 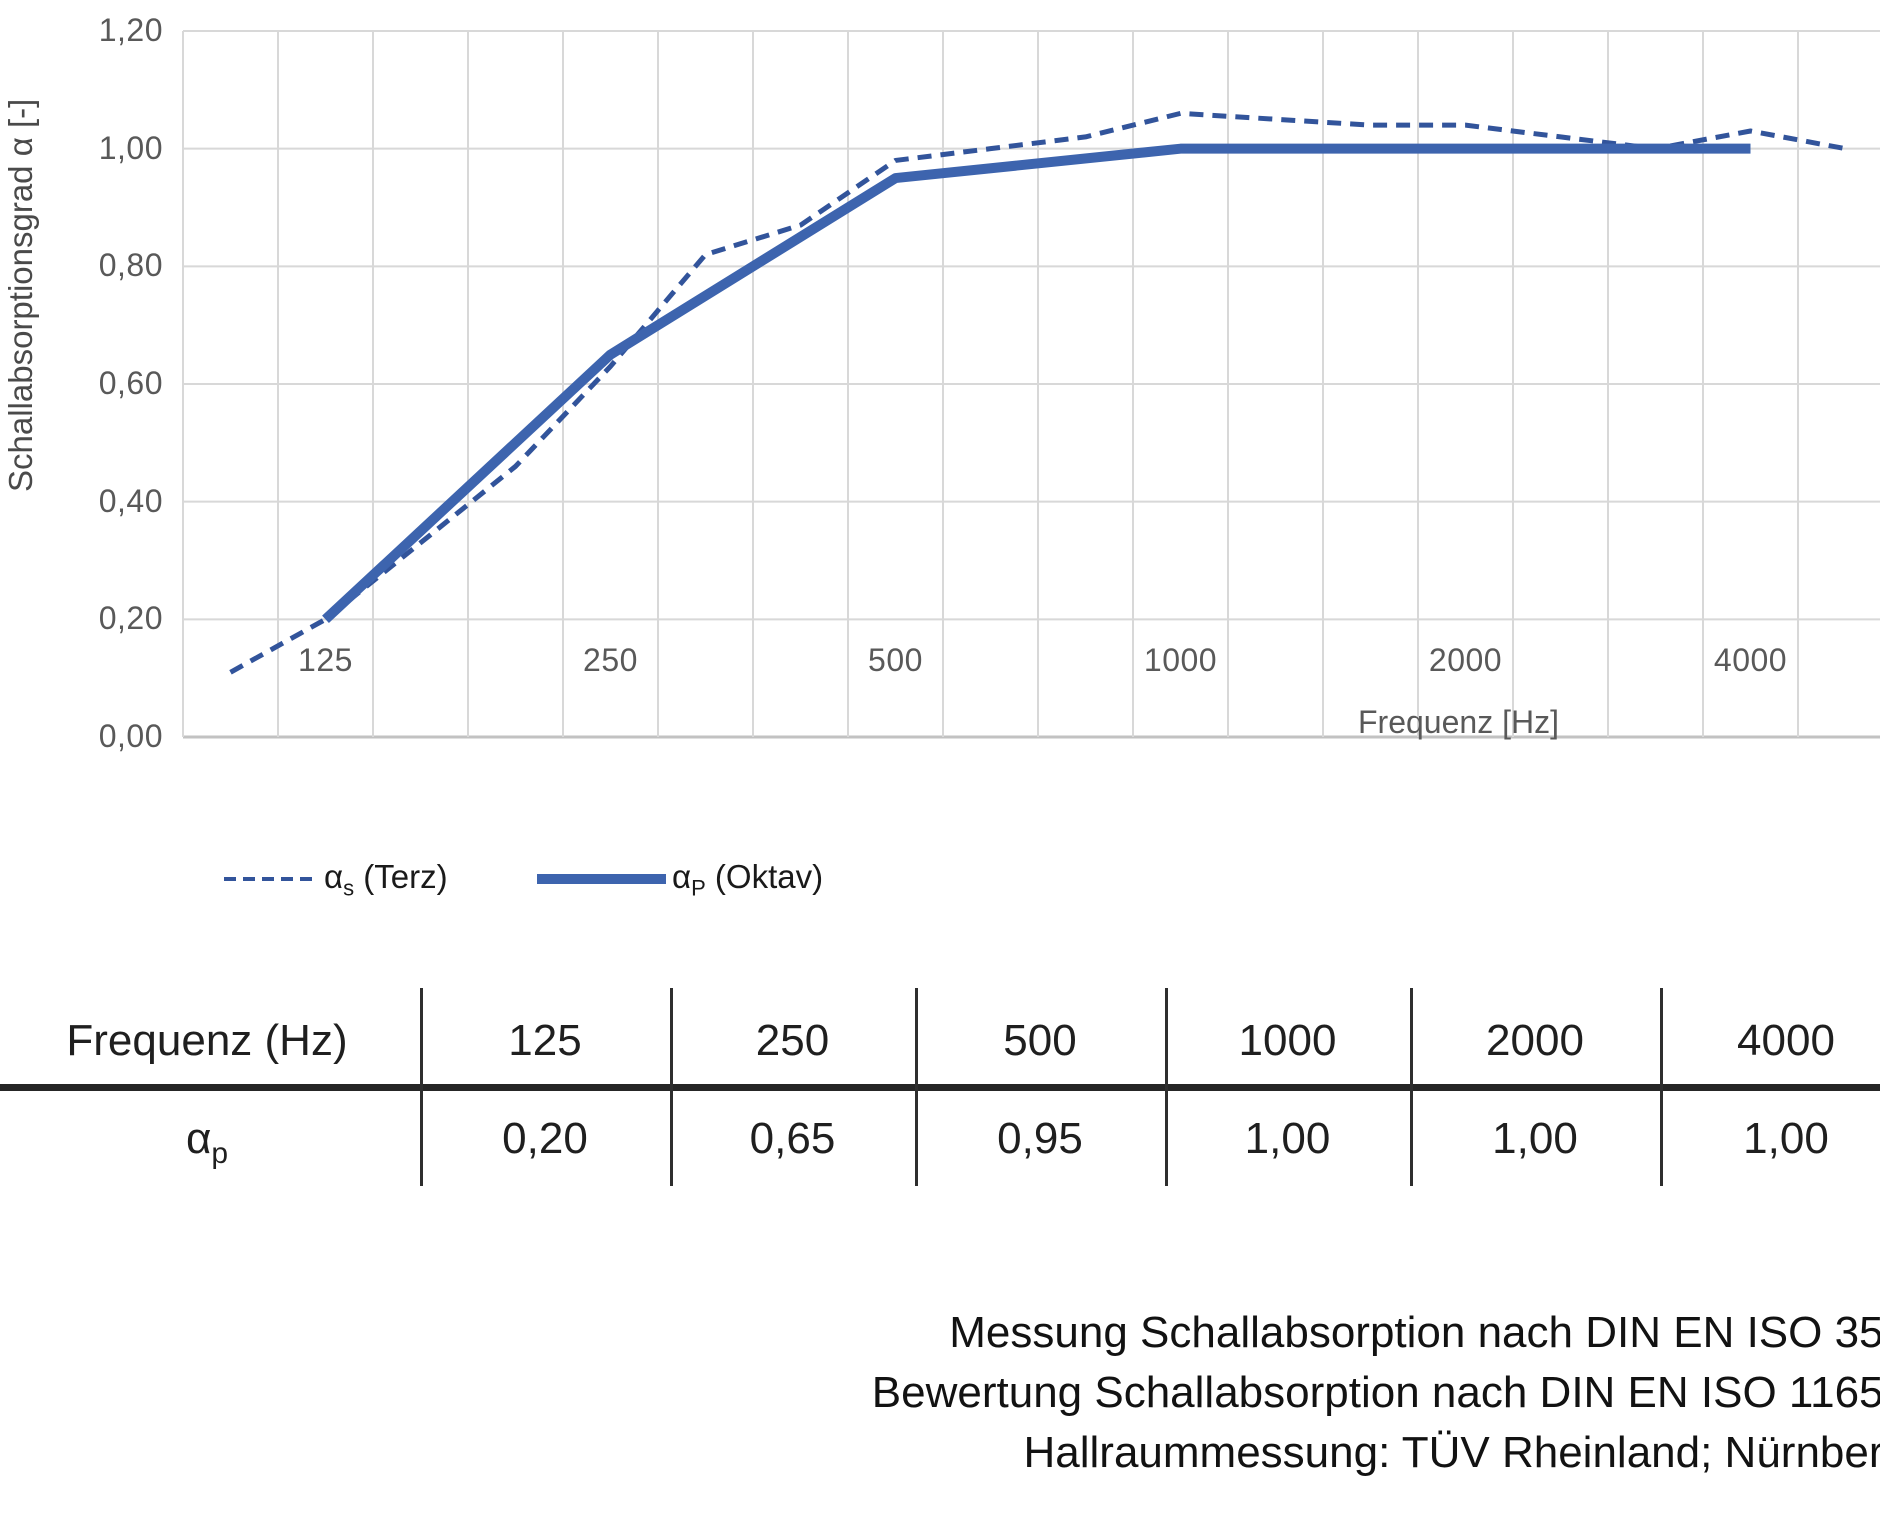 What do you see at coordinates (601, 879) in the screenshot?
I see `solid-line-swatch-icon` at bounding box center [601, 879].